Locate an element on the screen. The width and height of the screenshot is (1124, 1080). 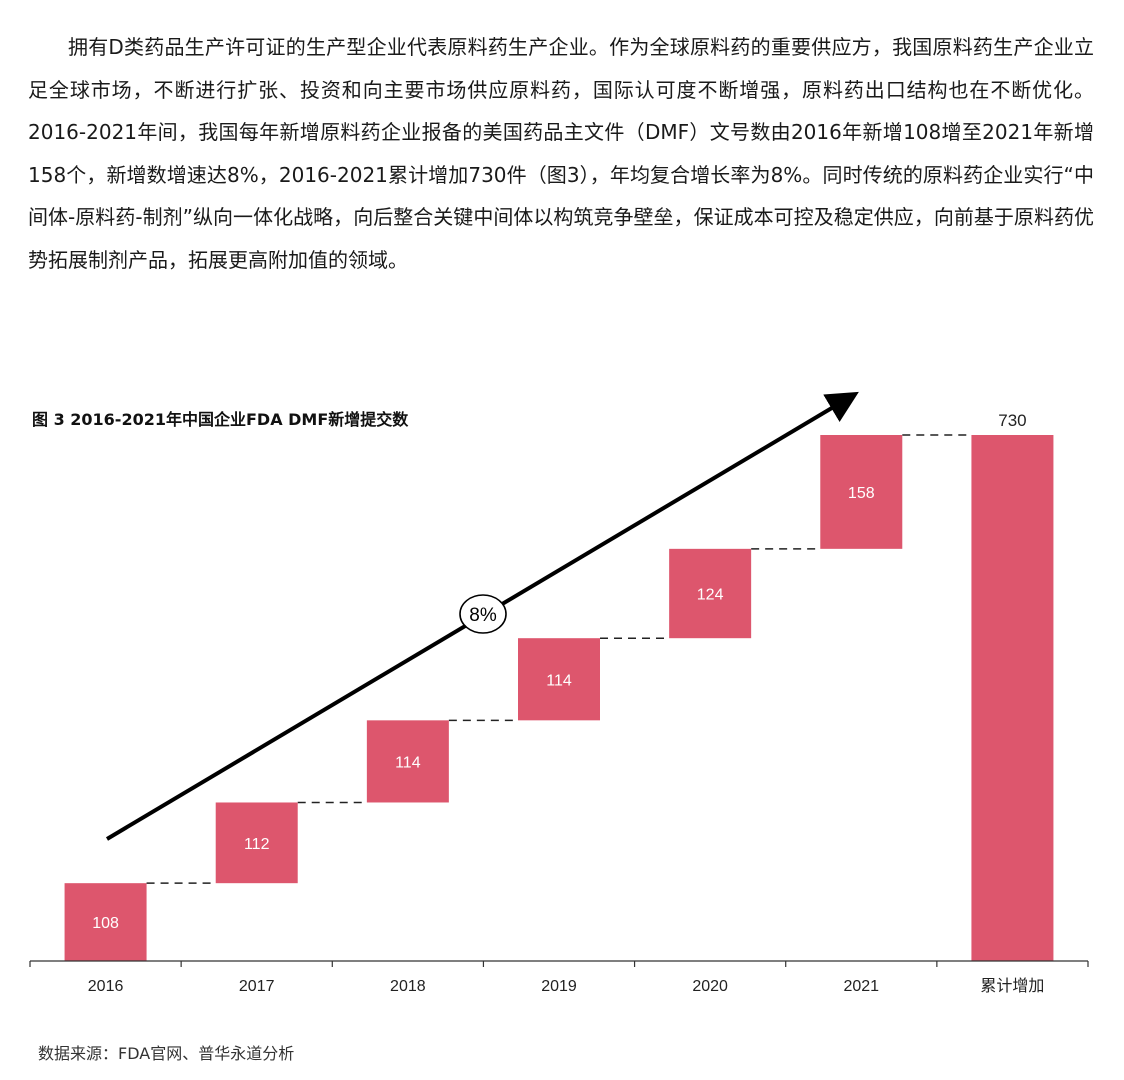
total-value-label: 730 is located at coordinates (1012, 420).